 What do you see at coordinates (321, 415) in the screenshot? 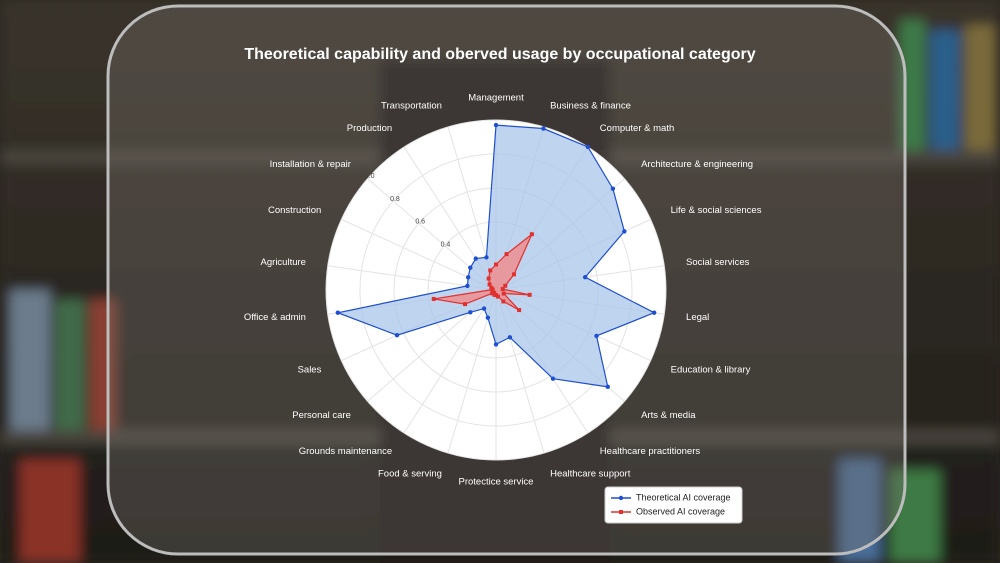
I see `category-label: Personal care` at bounding box center [321, 415].